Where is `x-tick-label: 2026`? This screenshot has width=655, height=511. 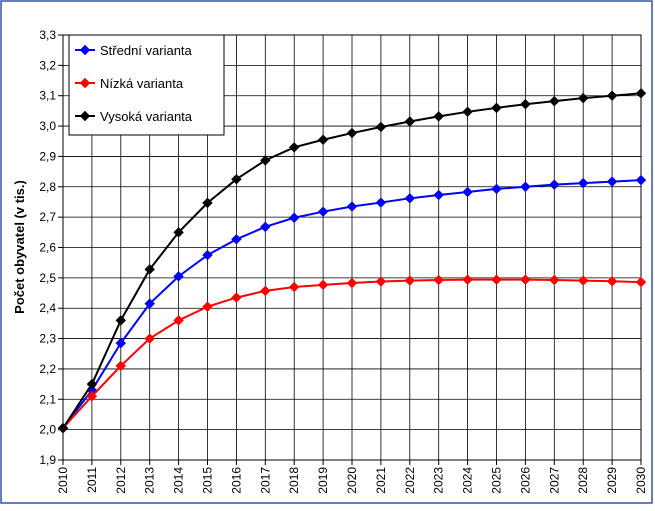 x-tick-label: 2026 is located at coordinates (525, 480).